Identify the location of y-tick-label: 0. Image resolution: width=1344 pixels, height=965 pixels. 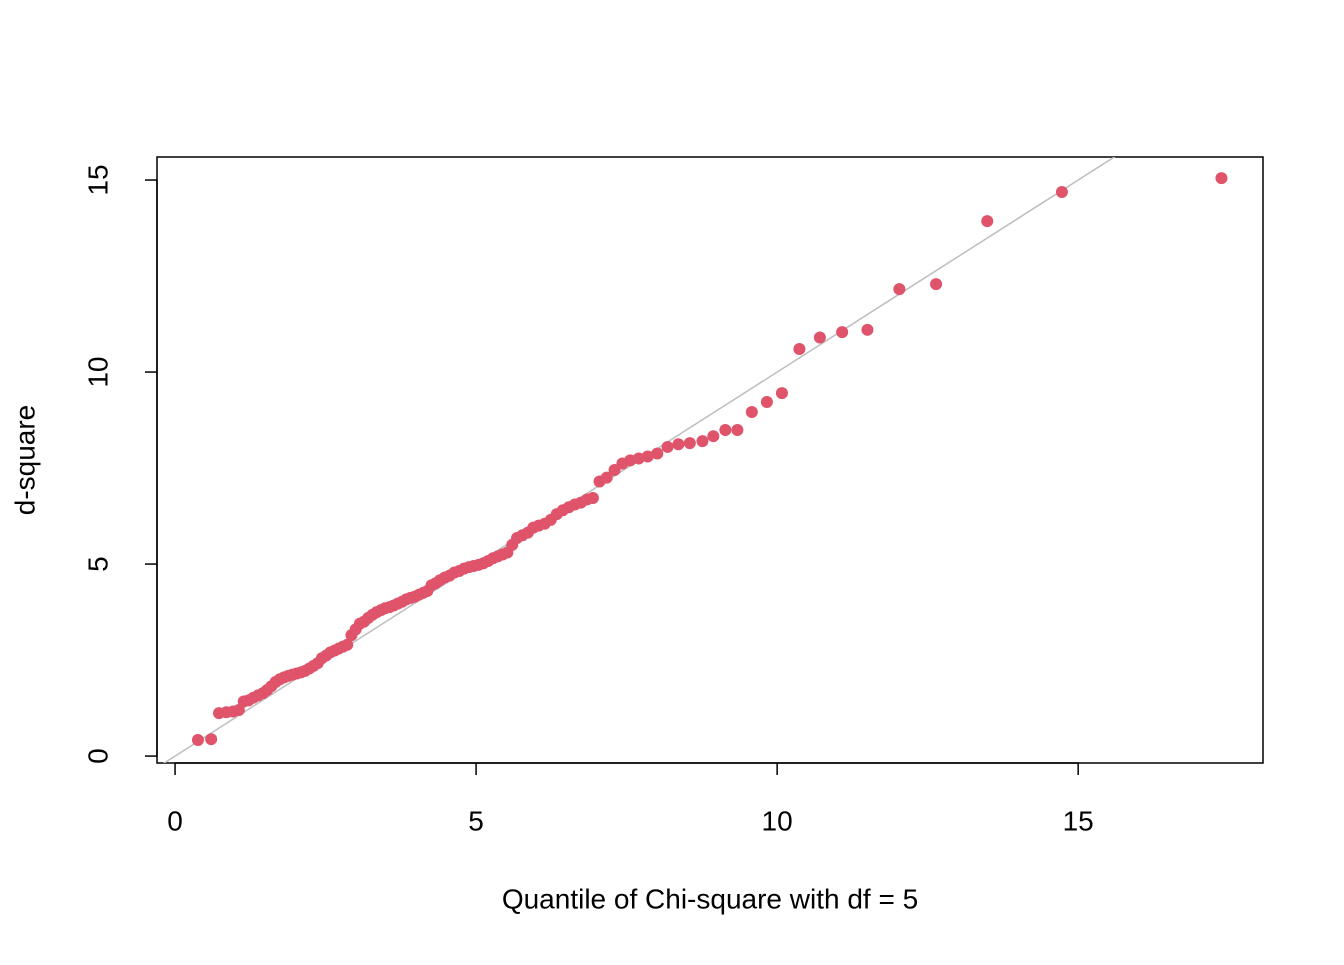
(97, 756).